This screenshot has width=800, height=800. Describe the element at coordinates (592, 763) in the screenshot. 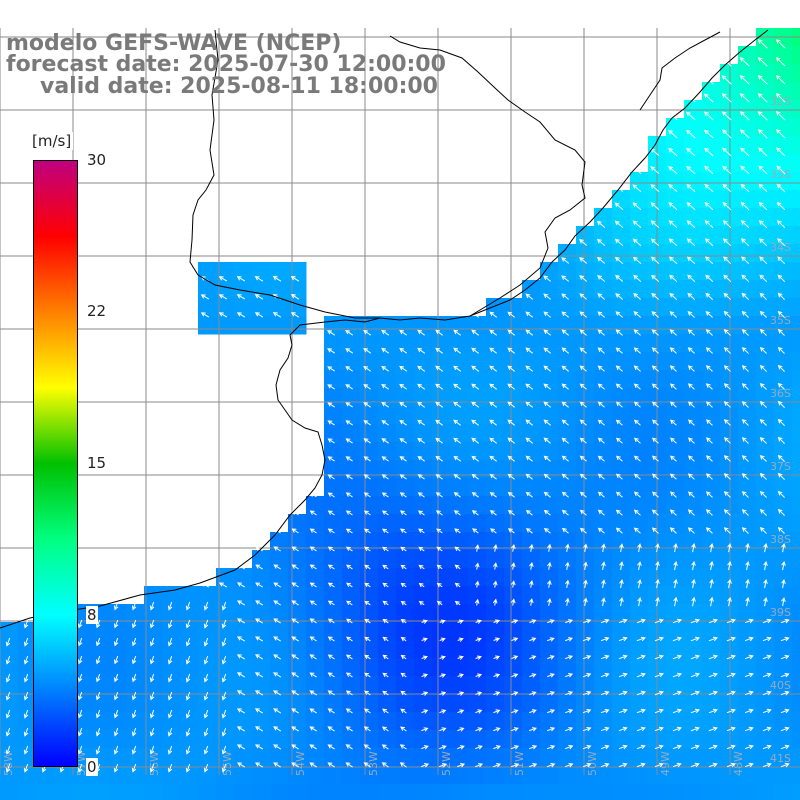

I see `longitude-label: 50W` at that location.